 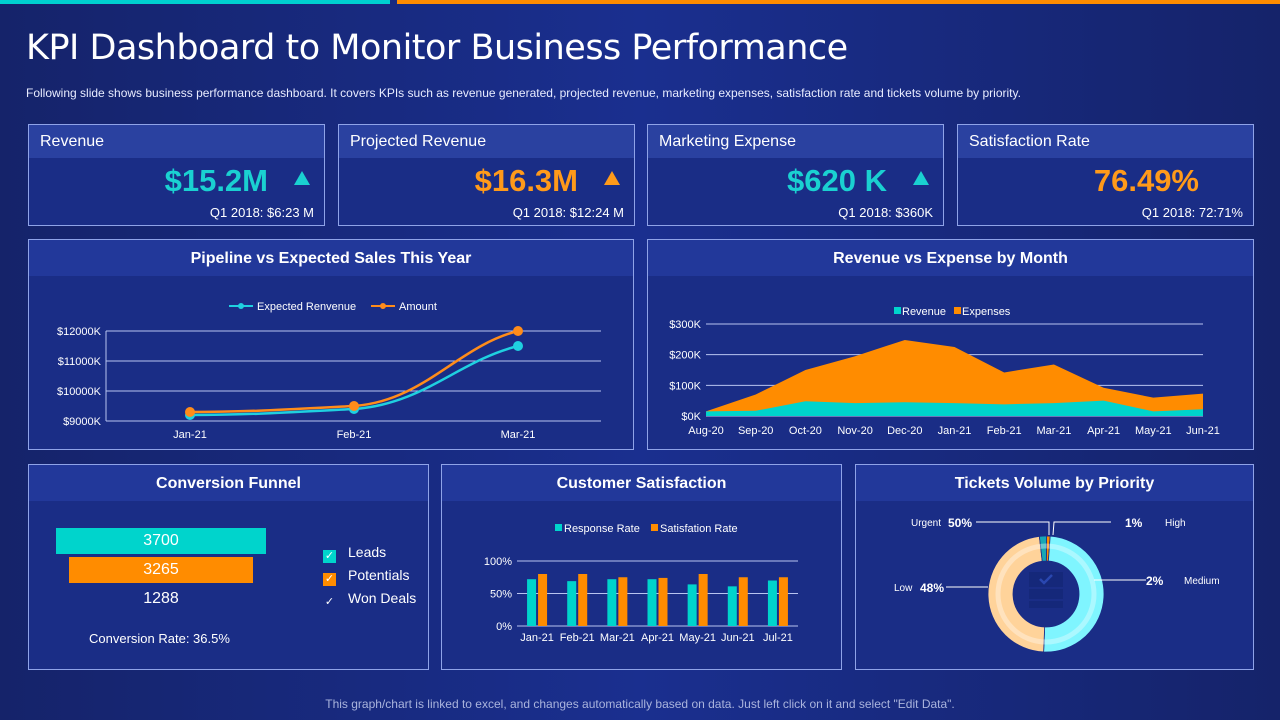 What do you see at coordinates (1103, 431) in the screenshot?
I see `x-tick-label: Apr-21` at bounding box center [1103, 431].